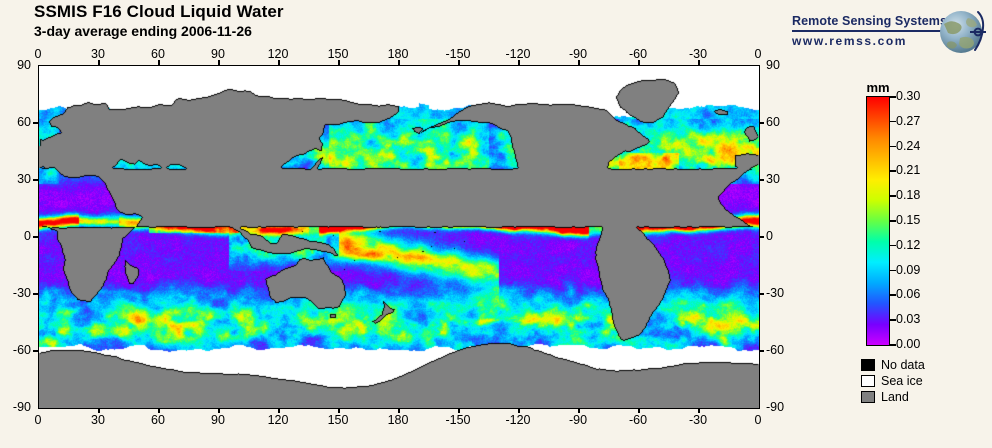  I want to click on legend-item: Sea ice, so click(893, 381).